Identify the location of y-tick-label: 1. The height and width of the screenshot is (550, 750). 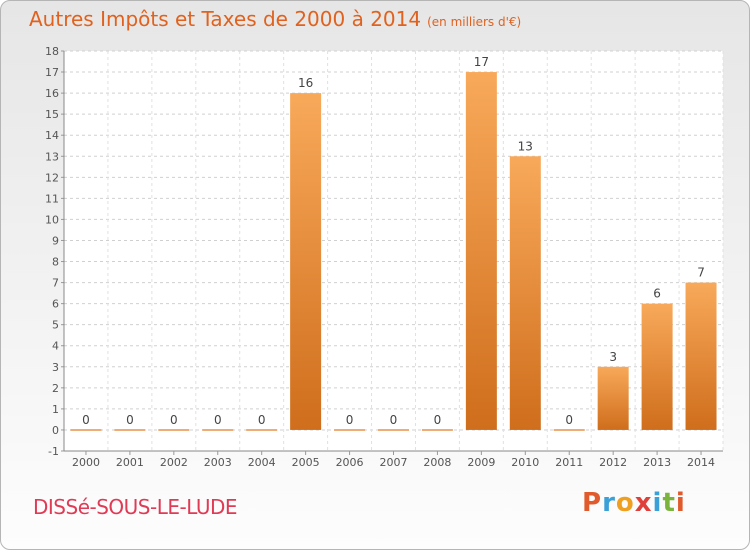
(55, 409).